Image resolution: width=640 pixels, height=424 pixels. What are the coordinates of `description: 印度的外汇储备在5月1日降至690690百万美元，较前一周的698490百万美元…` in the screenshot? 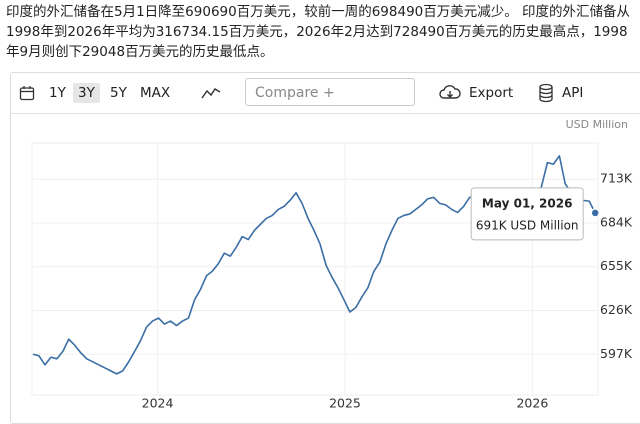 It's located at (318, 32).